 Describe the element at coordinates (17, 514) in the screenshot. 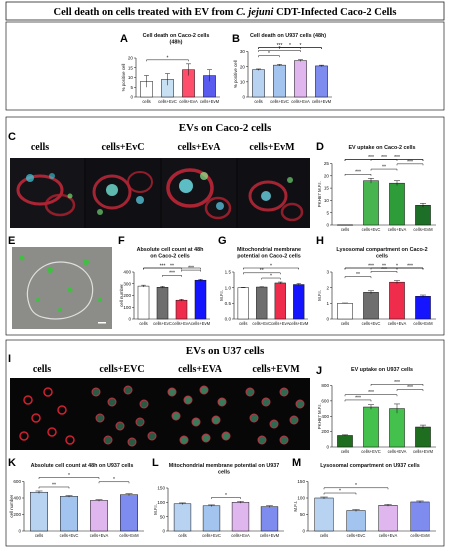

I see `chart-k-ytick-label: 200` at that location.